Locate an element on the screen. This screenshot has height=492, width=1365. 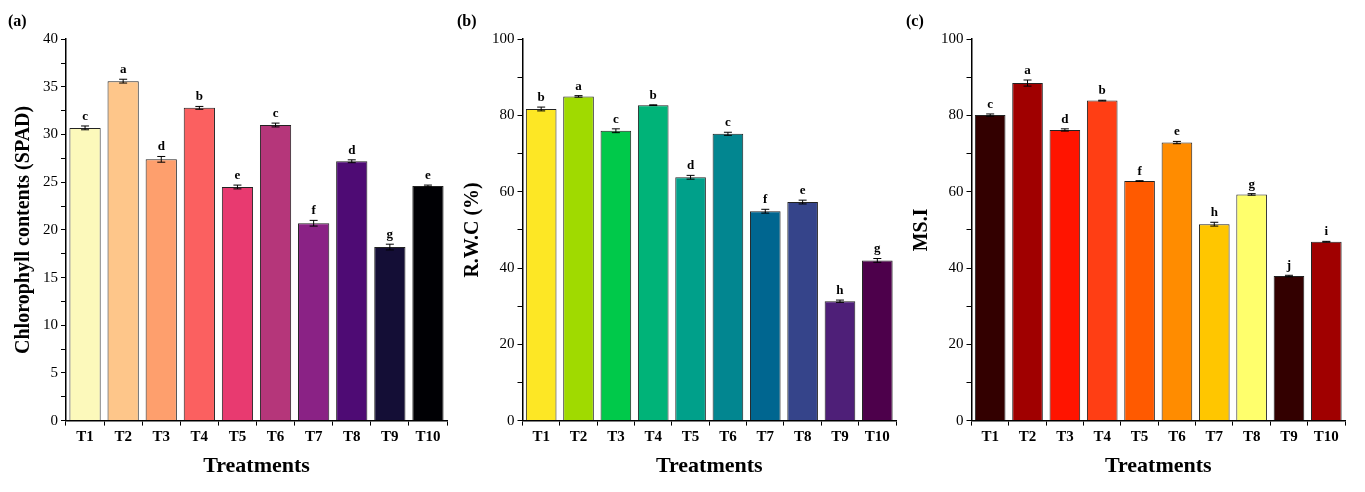
data-label: j is located at coordinates (1288, 265).